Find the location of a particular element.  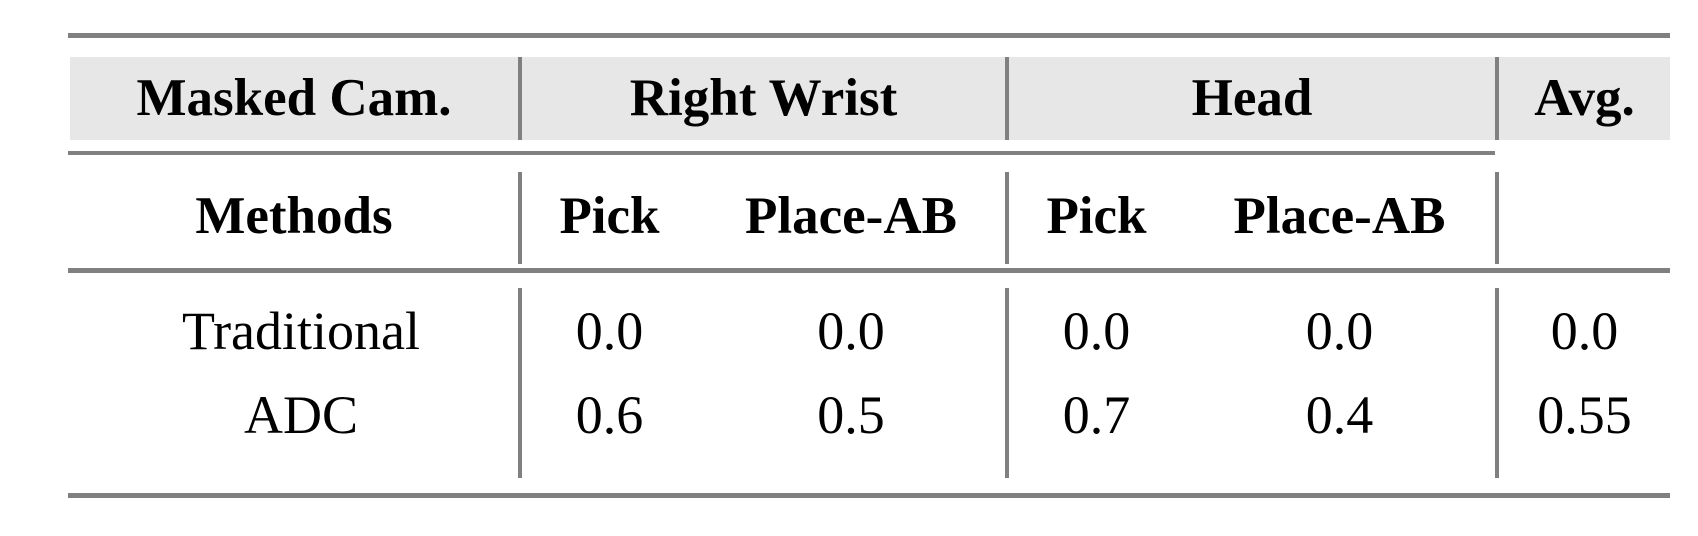

column-divider-1-body is located at coordinates (520, 383).